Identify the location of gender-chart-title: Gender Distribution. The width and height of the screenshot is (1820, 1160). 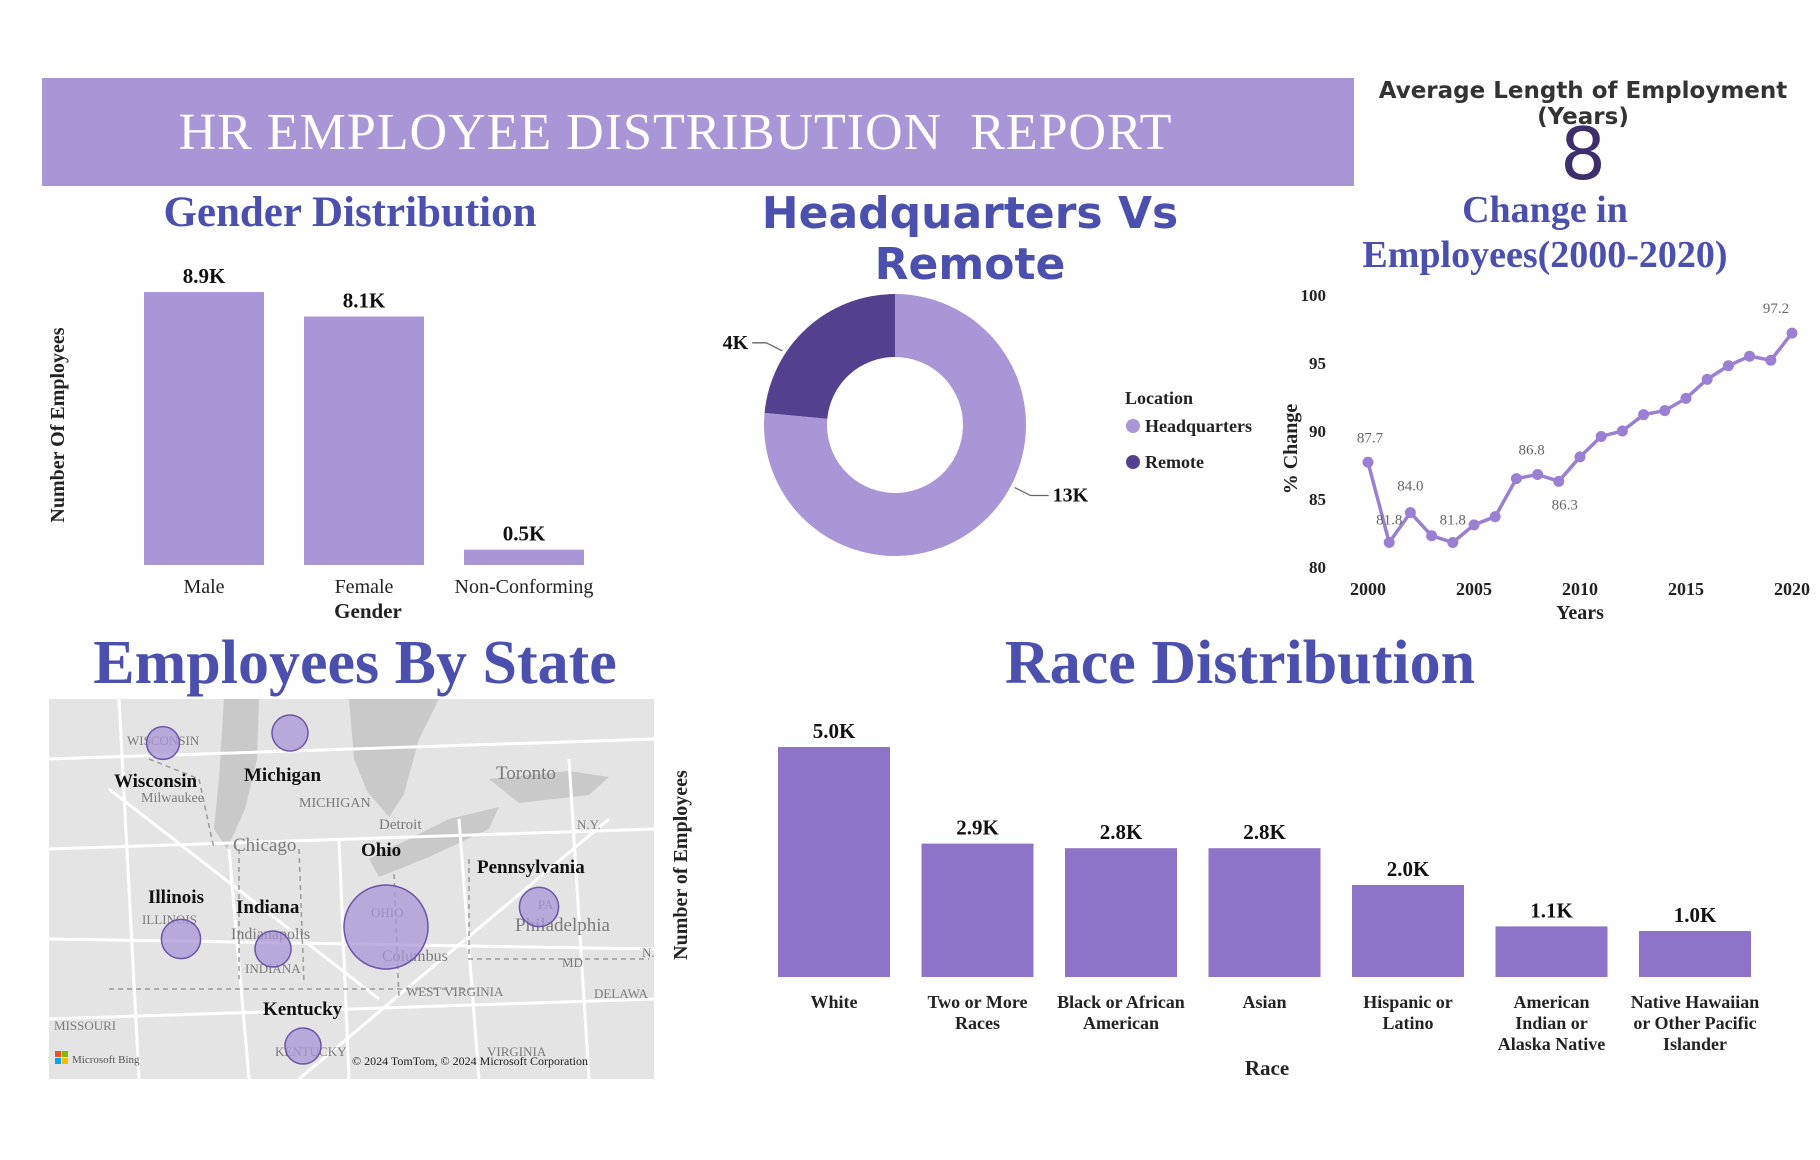
(350, 212).